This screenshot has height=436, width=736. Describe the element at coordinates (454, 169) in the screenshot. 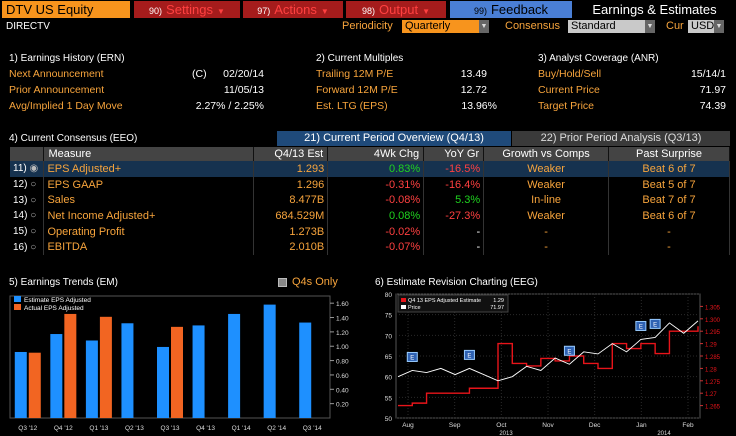

I see `yoy-growth: -16.5%` at that location.